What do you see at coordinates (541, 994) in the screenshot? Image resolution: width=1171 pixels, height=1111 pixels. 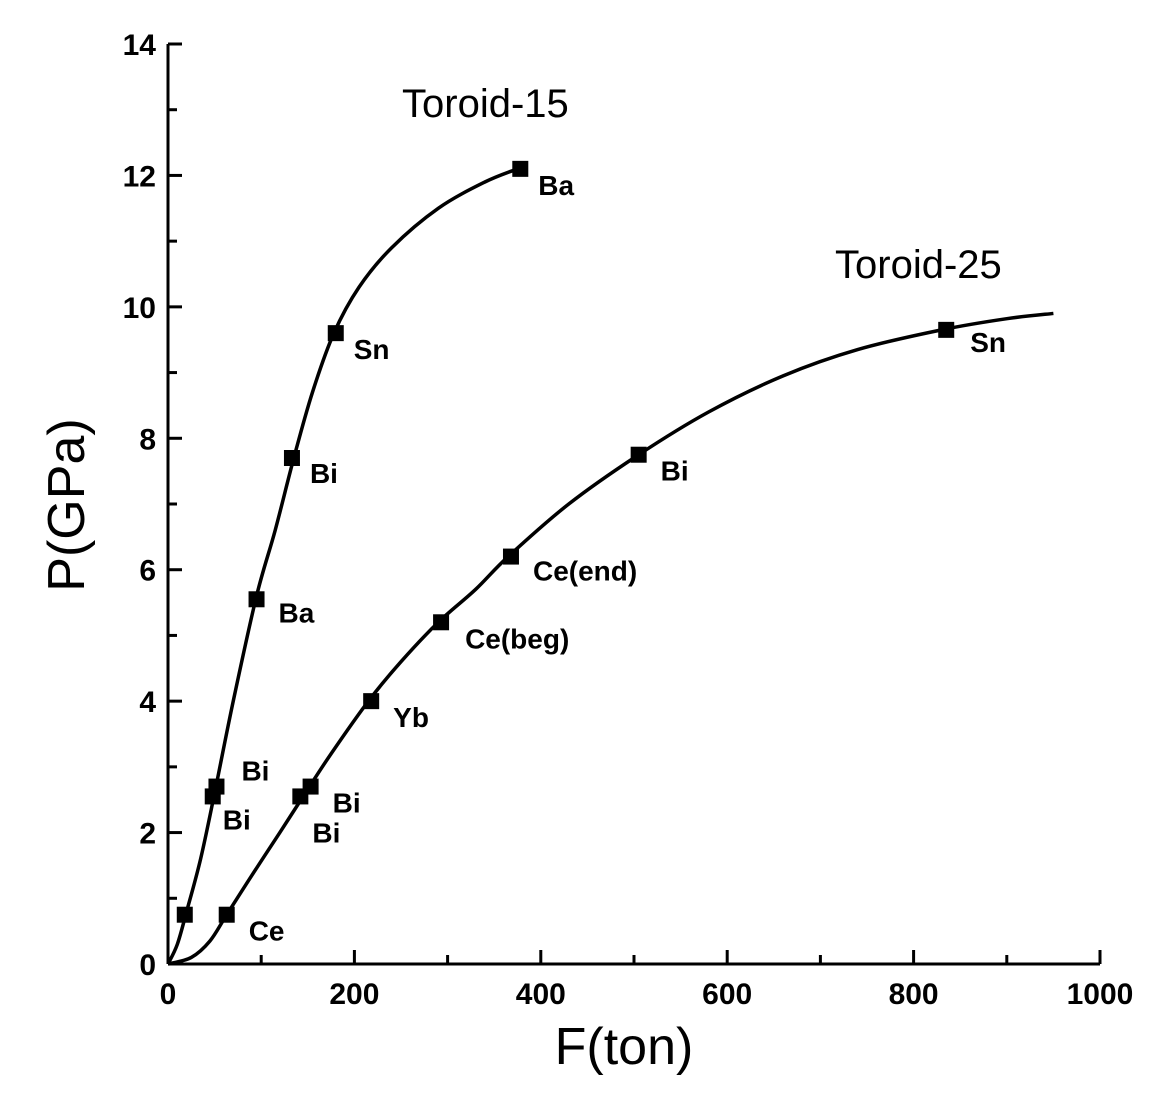 I see `x-tick-label: 400` at bounding box center [541, 994].